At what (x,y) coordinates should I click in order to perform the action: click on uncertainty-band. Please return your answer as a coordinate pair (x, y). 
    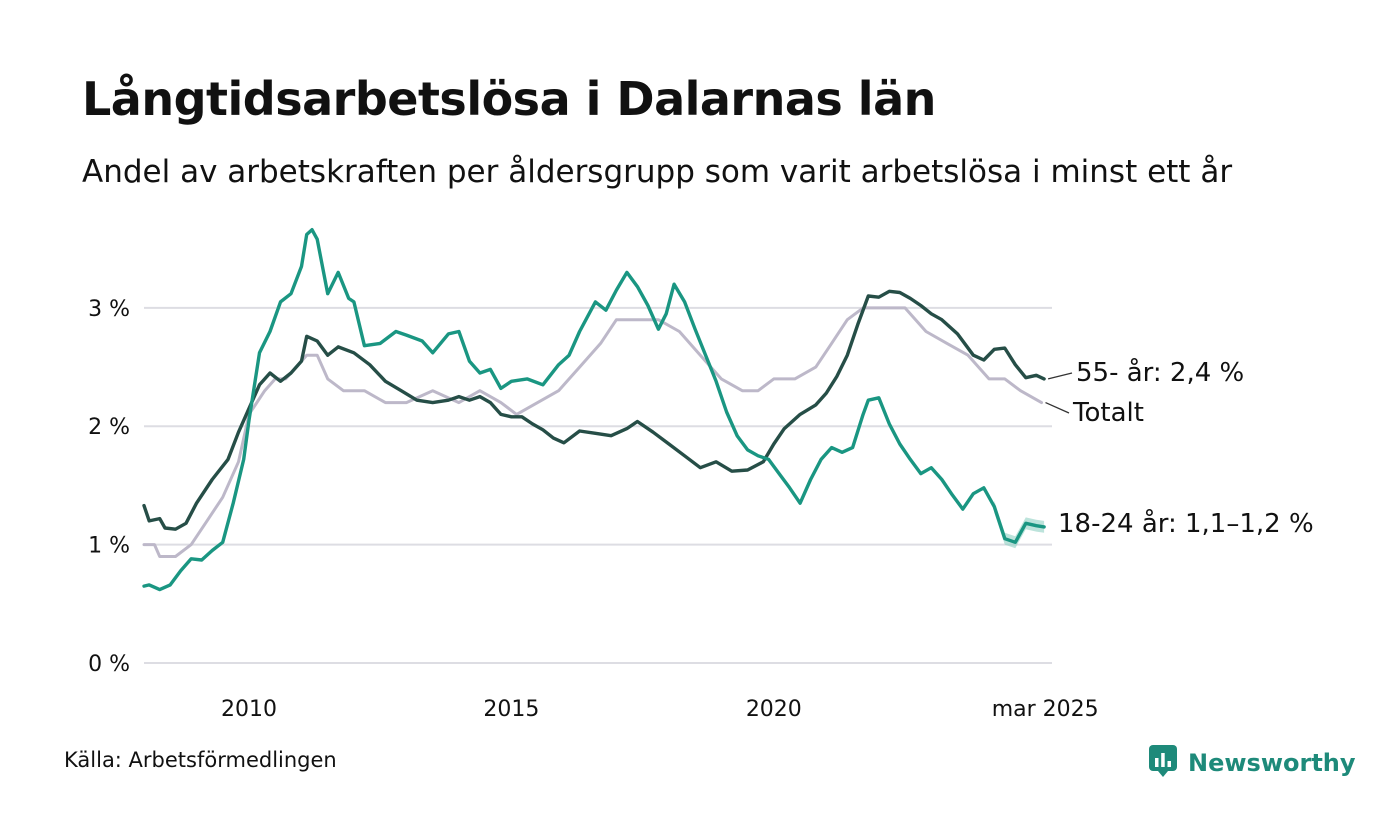
    Looking at the image, I should click on (1019, 524).